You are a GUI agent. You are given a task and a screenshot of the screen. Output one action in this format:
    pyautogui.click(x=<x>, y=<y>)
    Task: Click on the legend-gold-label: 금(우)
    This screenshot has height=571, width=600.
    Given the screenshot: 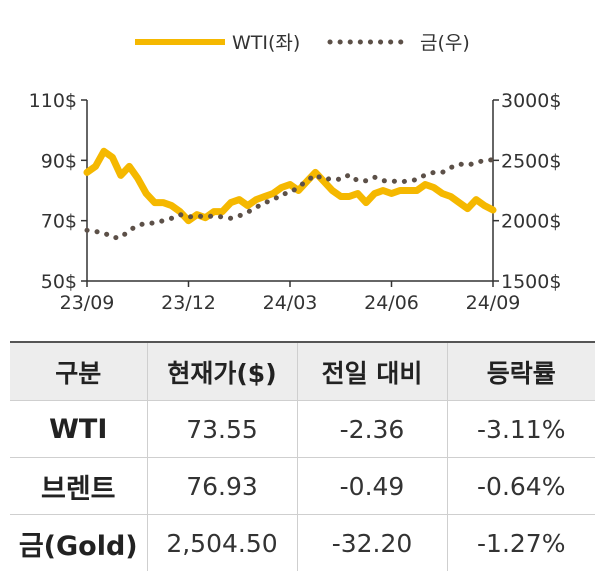 What is the action you would take?
    pyautogui.click(x=445, y=43)
    